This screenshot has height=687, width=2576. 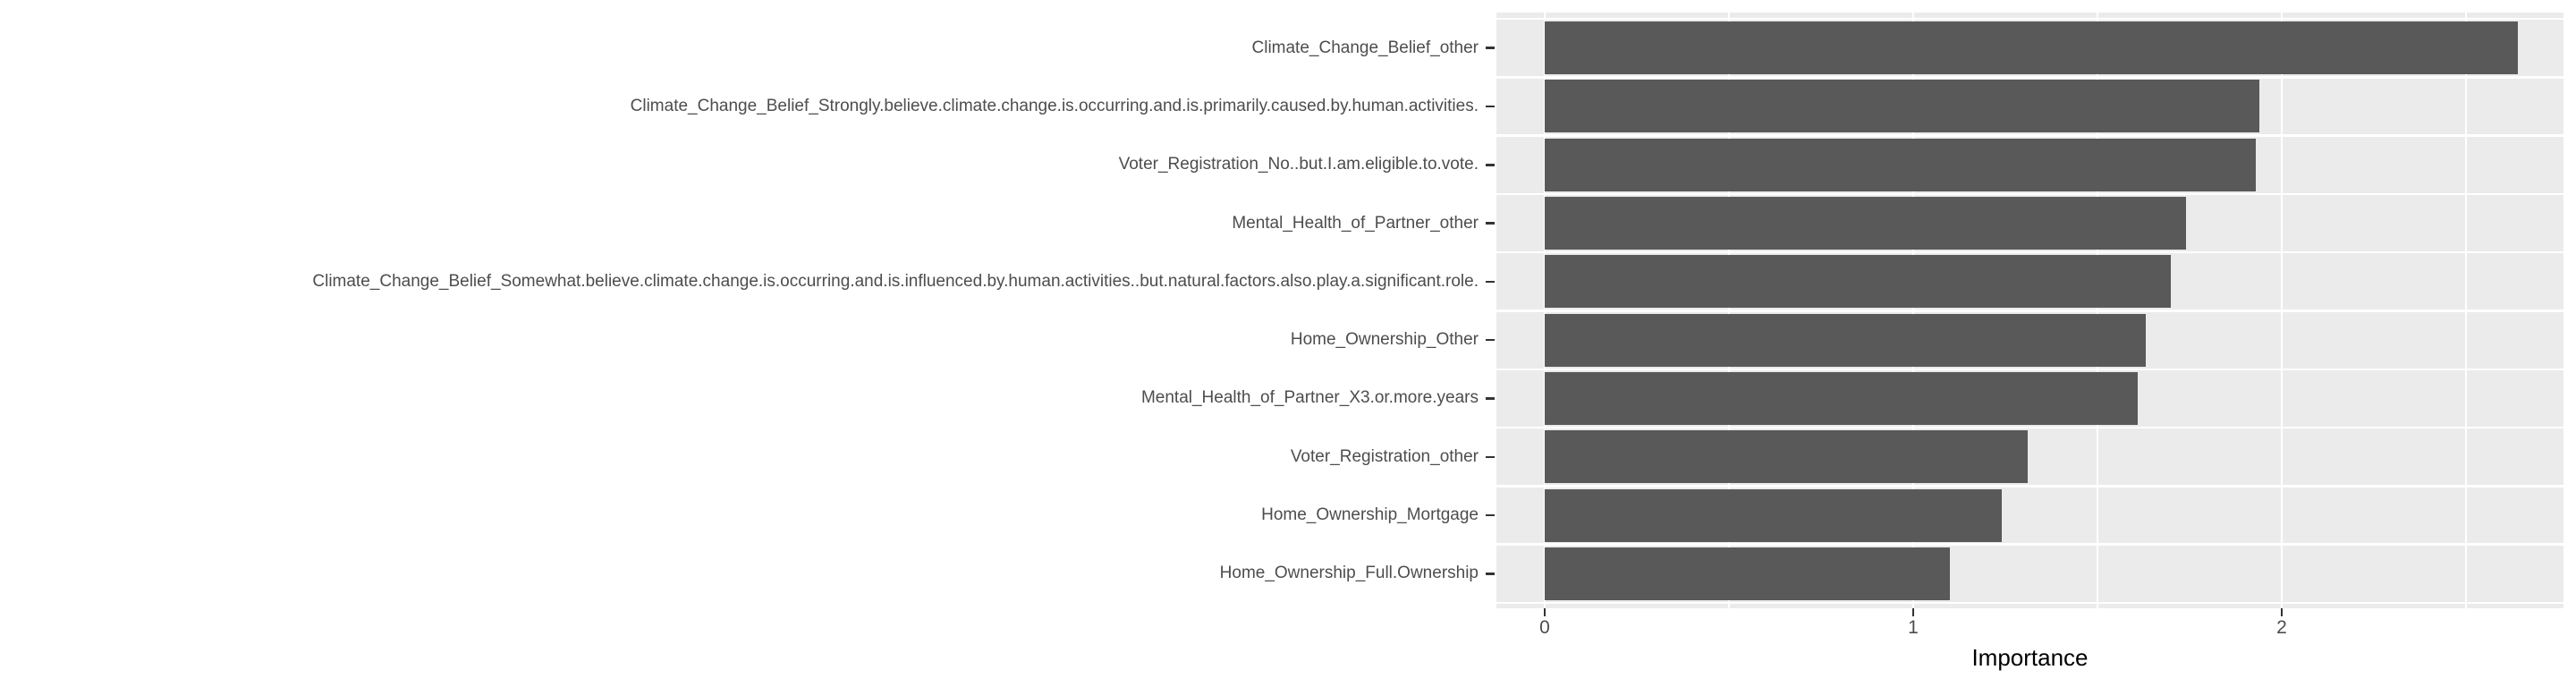 What do you see at coordinates (1349, 573) in the screenshot?
I see `y-axis-label: Home_Ownership_Full.Ownership` at bounding box center [1349, 573].